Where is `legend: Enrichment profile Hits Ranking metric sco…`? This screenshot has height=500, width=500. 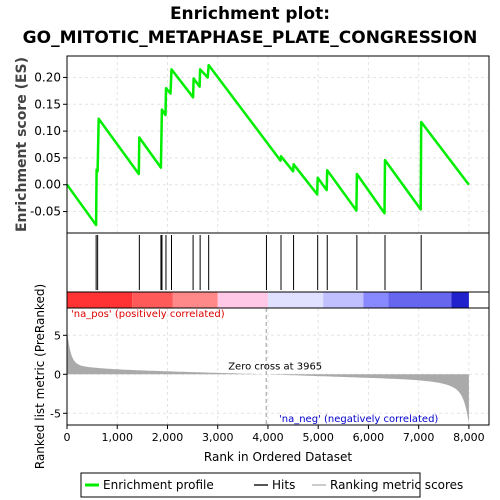 legend: Enrichment profile Hits Ranking metric sco… is located at coordinates (271, 485).